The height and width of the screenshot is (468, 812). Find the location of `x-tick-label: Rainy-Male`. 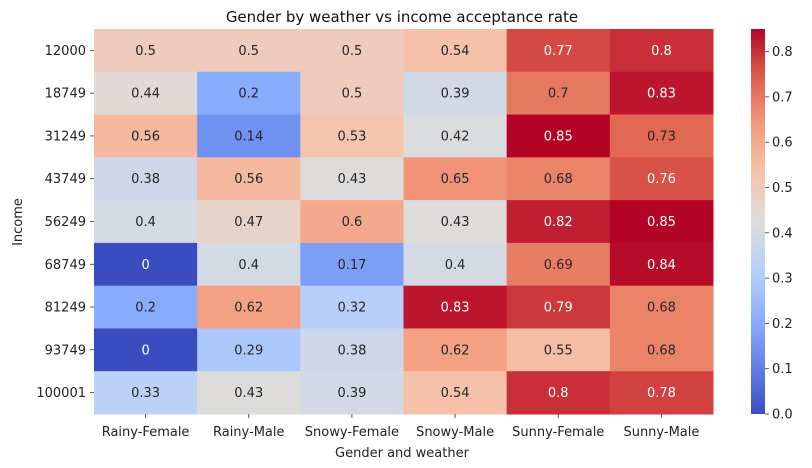

x-tick-label: Rainy-Male is located at coordinates (249, 432).